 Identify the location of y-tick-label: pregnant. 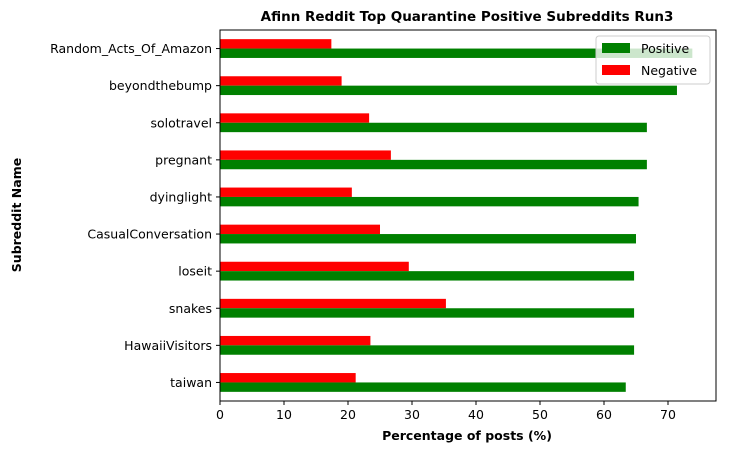
(183, 159).